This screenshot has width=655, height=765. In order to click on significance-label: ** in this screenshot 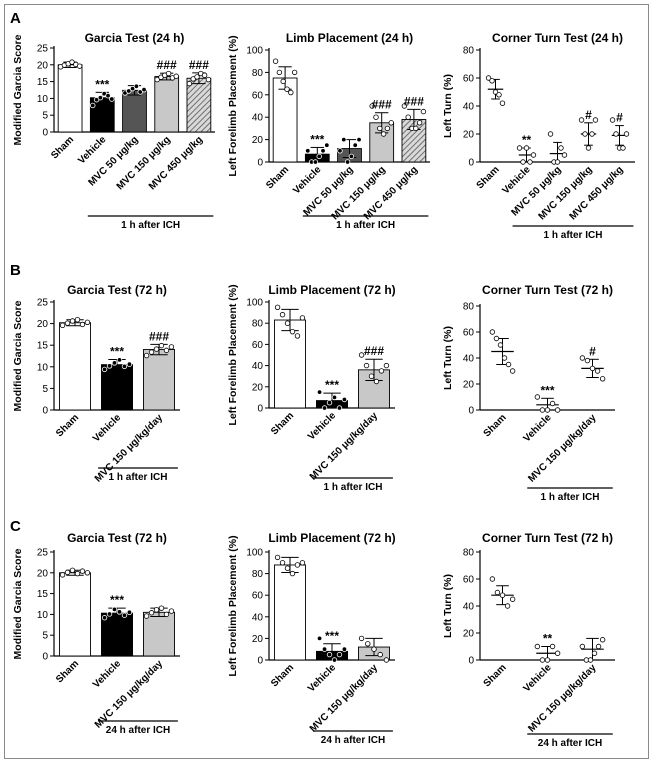, I will do `click(527, 140)`.